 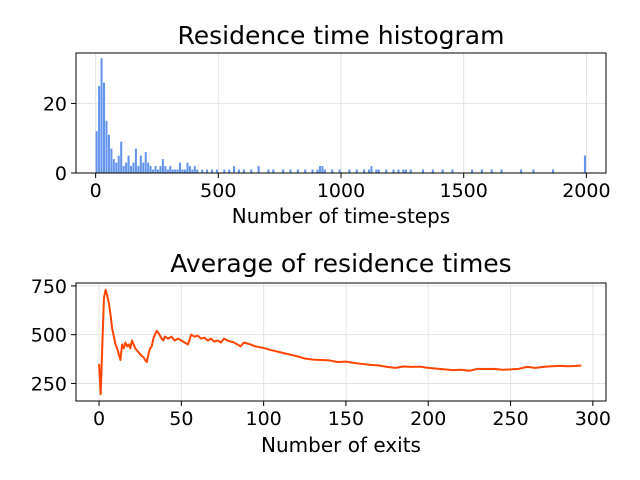 I want to click on average-y-tick-label: 750, so click(x=49, y=287).